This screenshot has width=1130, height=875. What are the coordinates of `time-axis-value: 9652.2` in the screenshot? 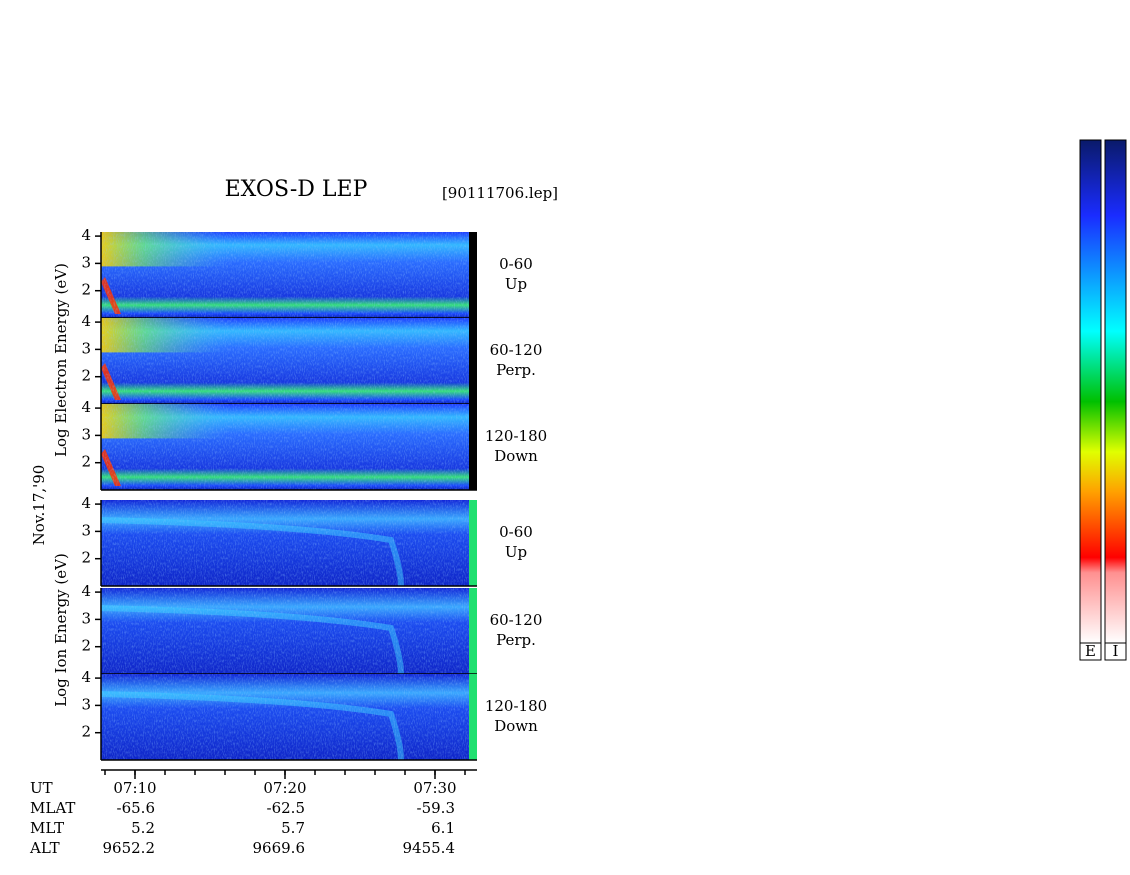 It's located at (129, 848).